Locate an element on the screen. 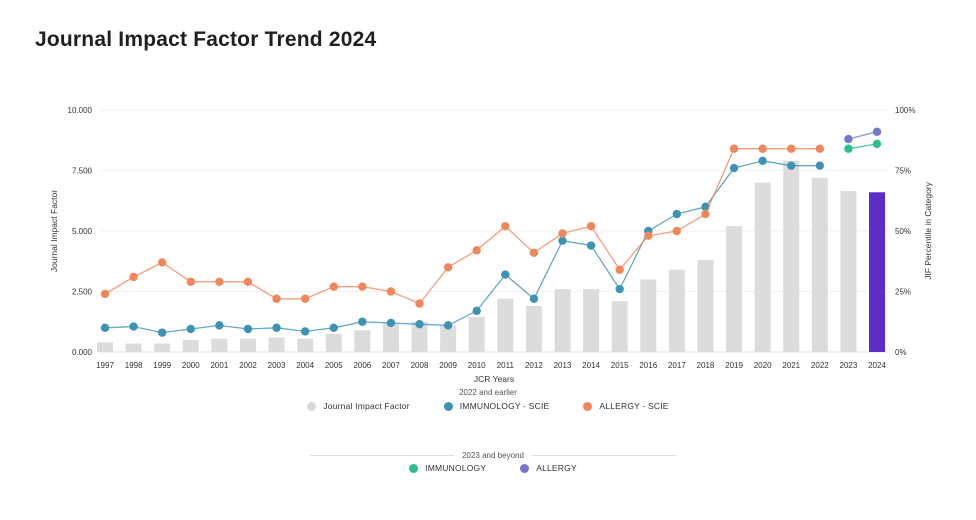  bar-2015 is located at coordinates (619, 326).